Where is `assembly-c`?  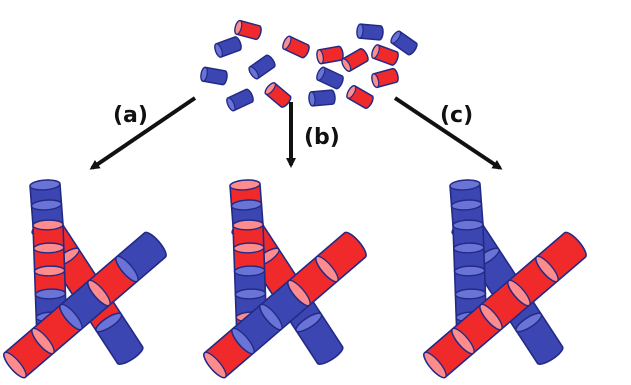 assembly-c is located at coordinates (505, 279).